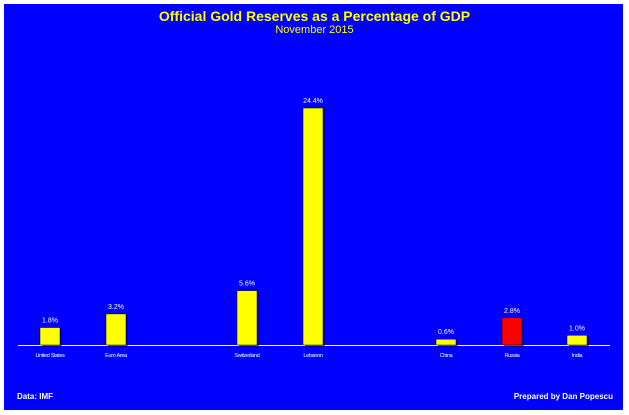 Image resolution: width=629 pixels, height=415 pixels. What do you see at coordinates (512, 356) in the screenshot?
I see `category-label: Russia` at bounding box center [512, 356].